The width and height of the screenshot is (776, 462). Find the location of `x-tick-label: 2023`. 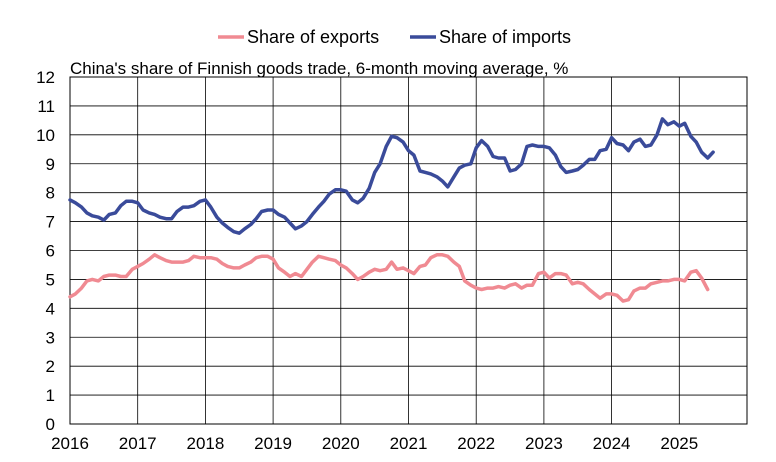

x-tick-label: 2023 is located at coordinates (544, 443).